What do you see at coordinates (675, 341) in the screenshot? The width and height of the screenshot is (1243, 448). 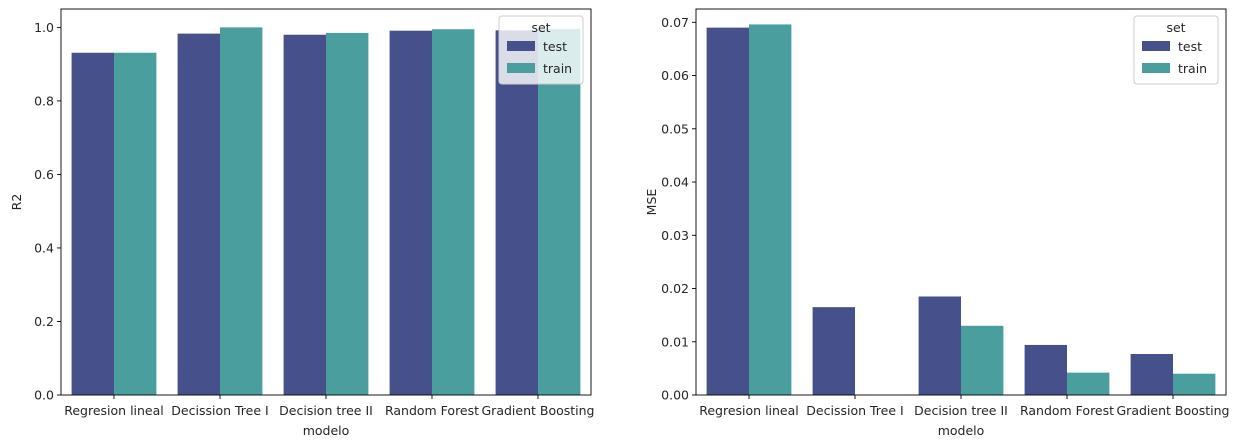 I see `y-tick-label: 0.01` at bounding box center [675, 341].